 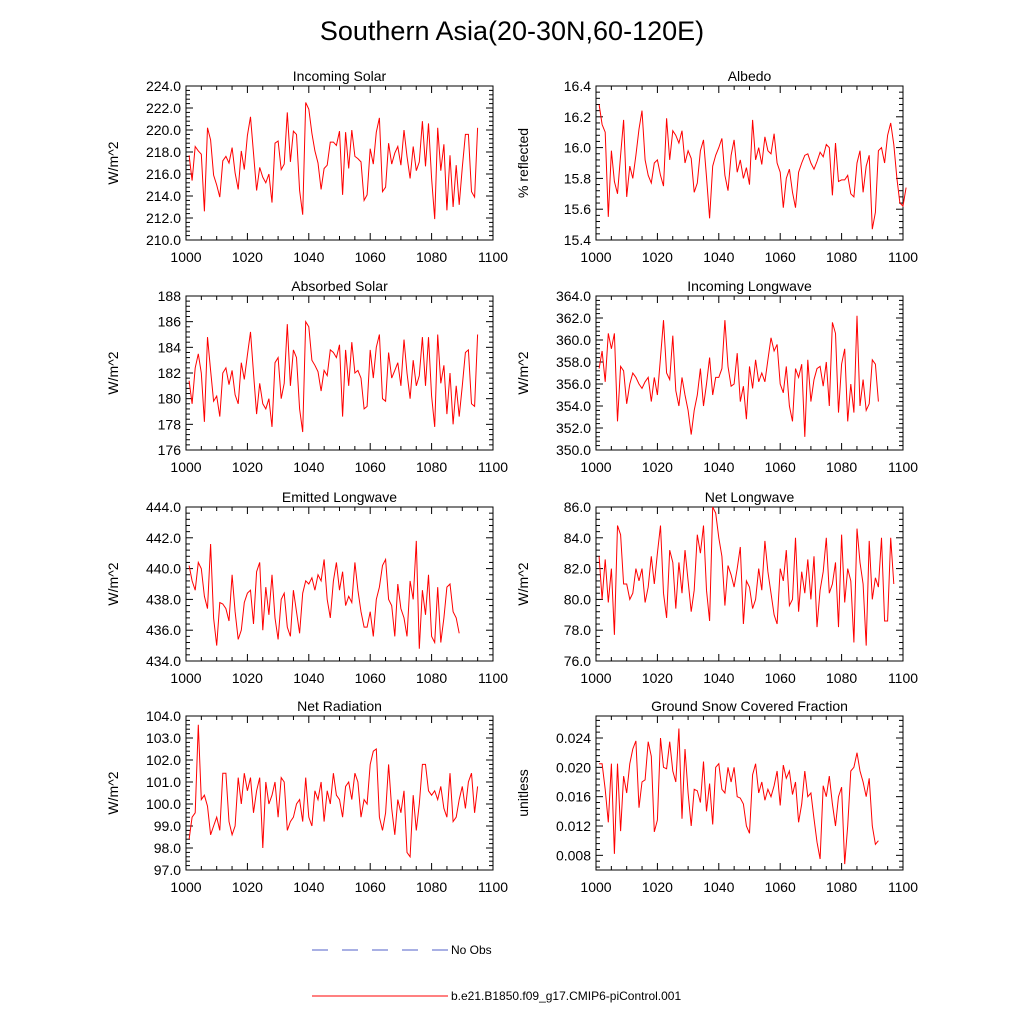 What do you see at coordinates (163, 240) in the screenshot?
I see `y-tick-label: 210.0` at bounding box center [163, 240].